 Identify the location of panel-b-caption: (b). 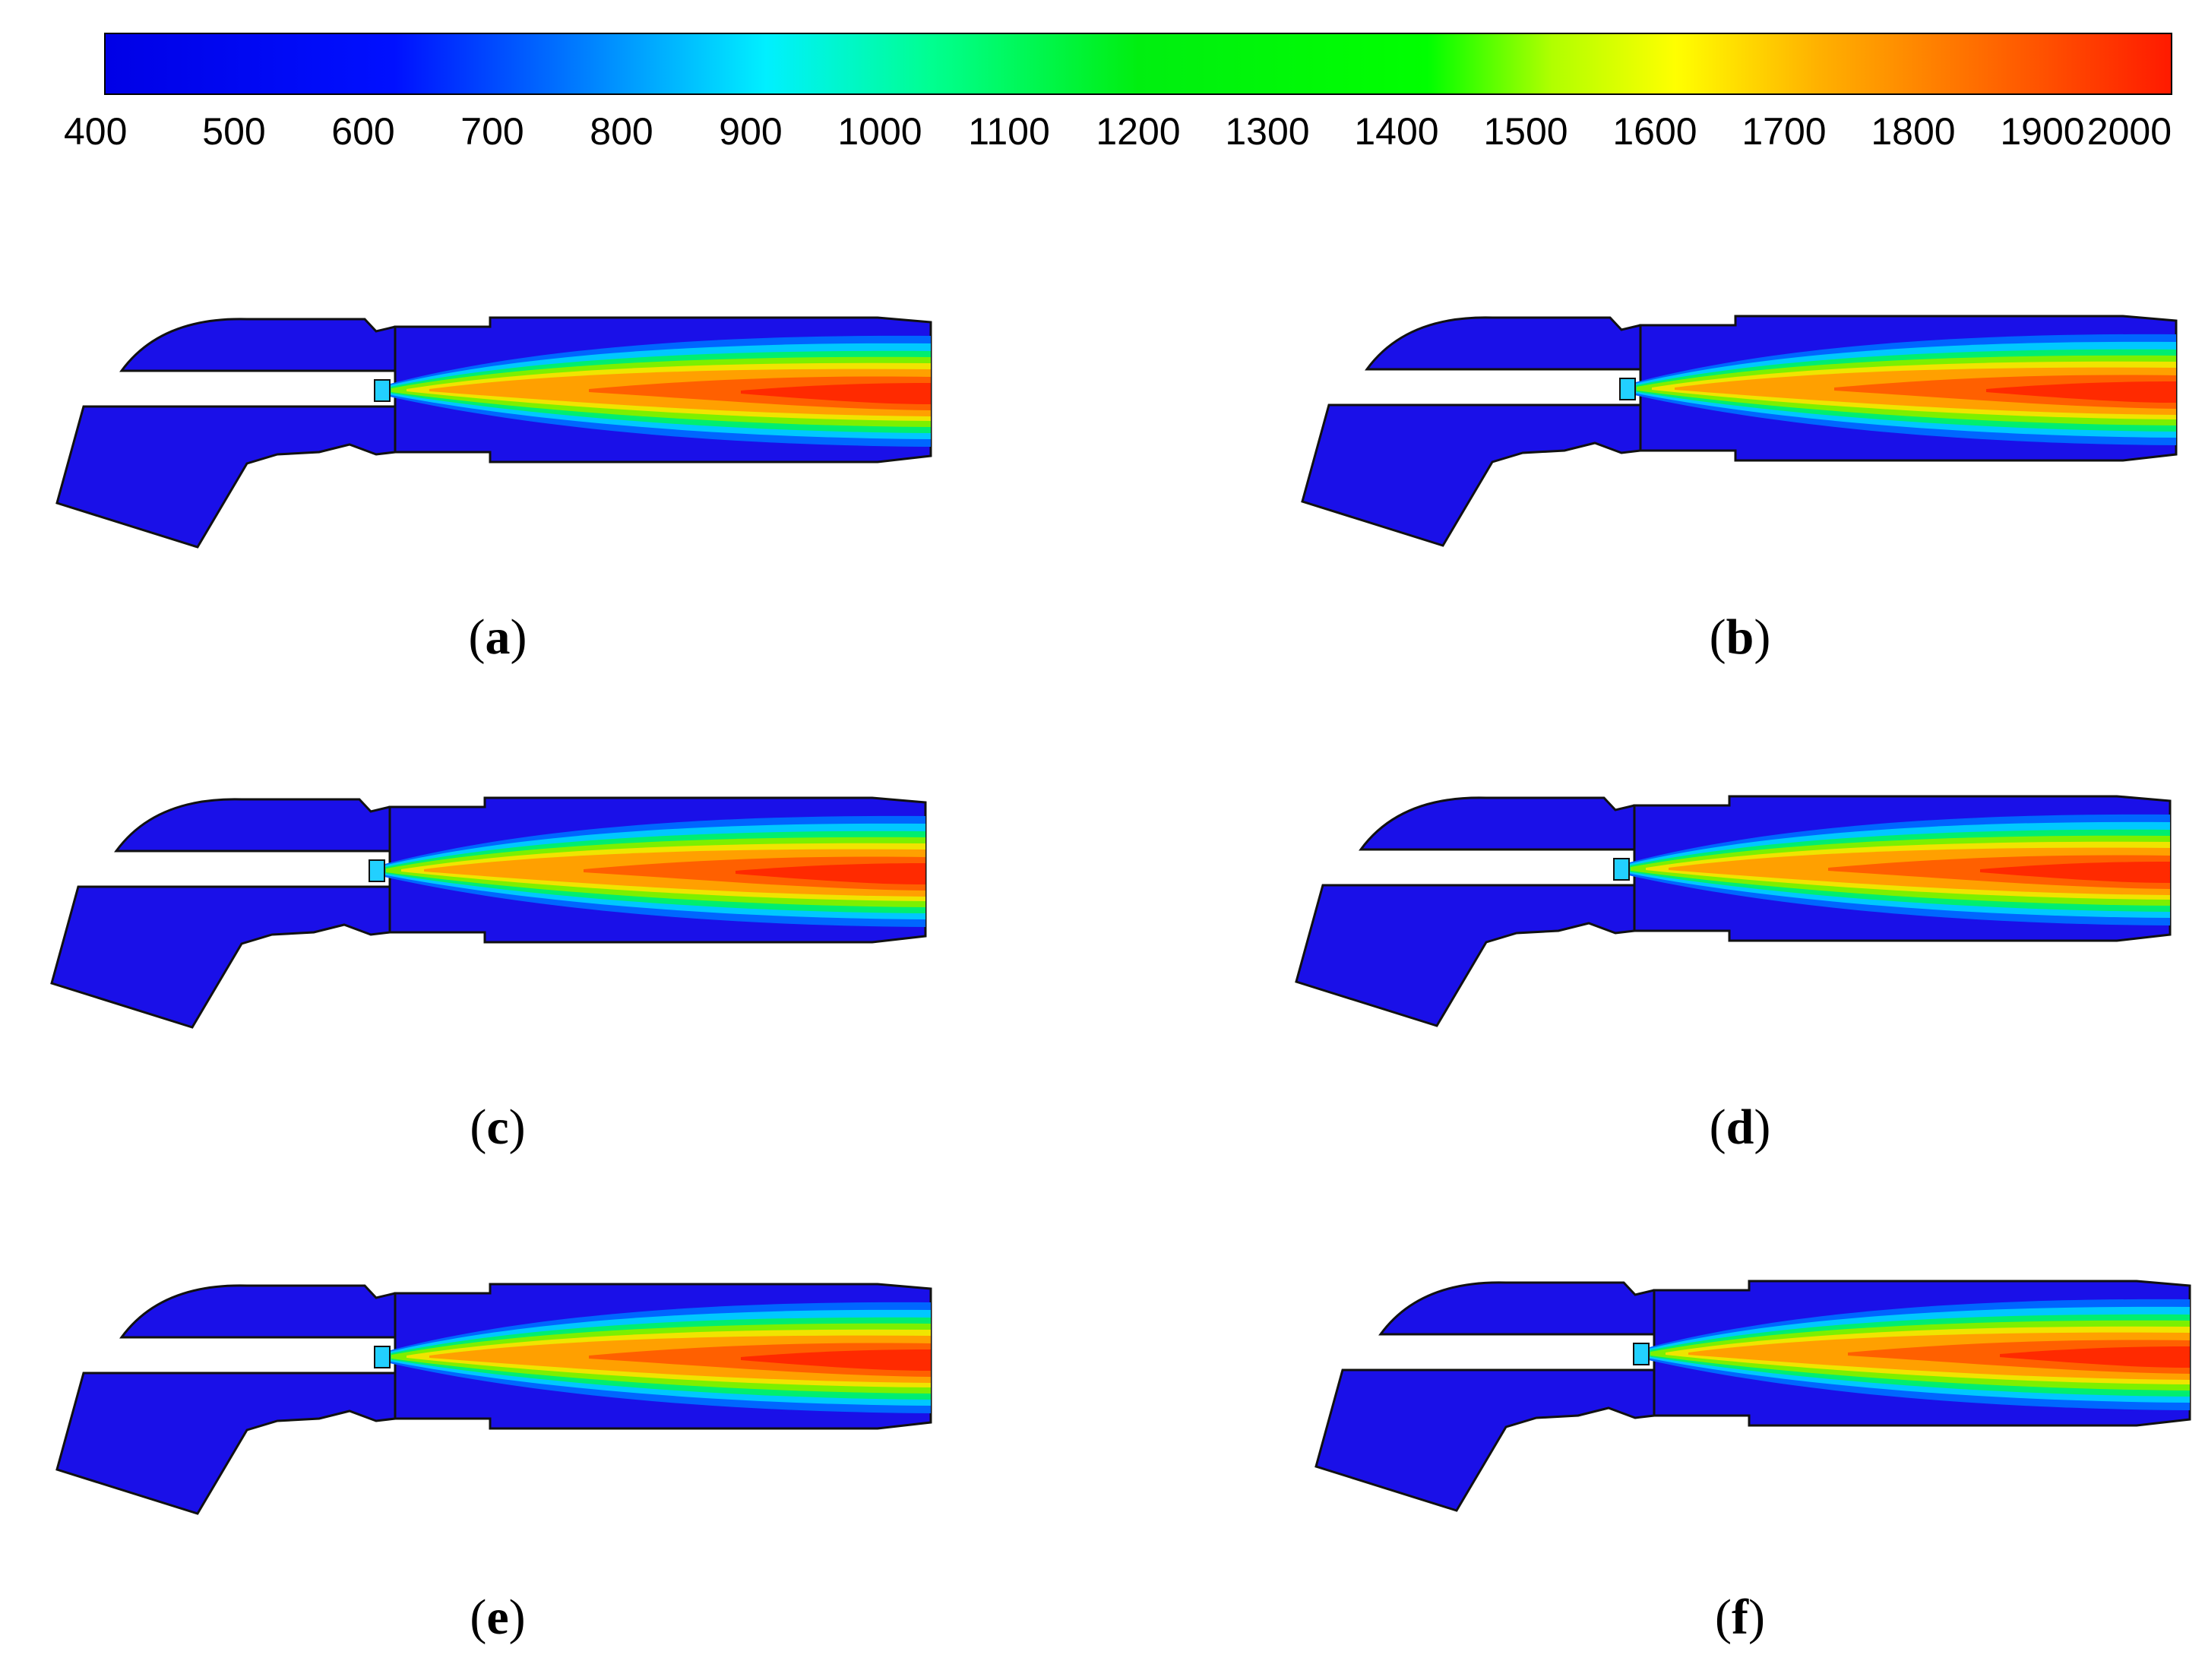
(1740, 637).